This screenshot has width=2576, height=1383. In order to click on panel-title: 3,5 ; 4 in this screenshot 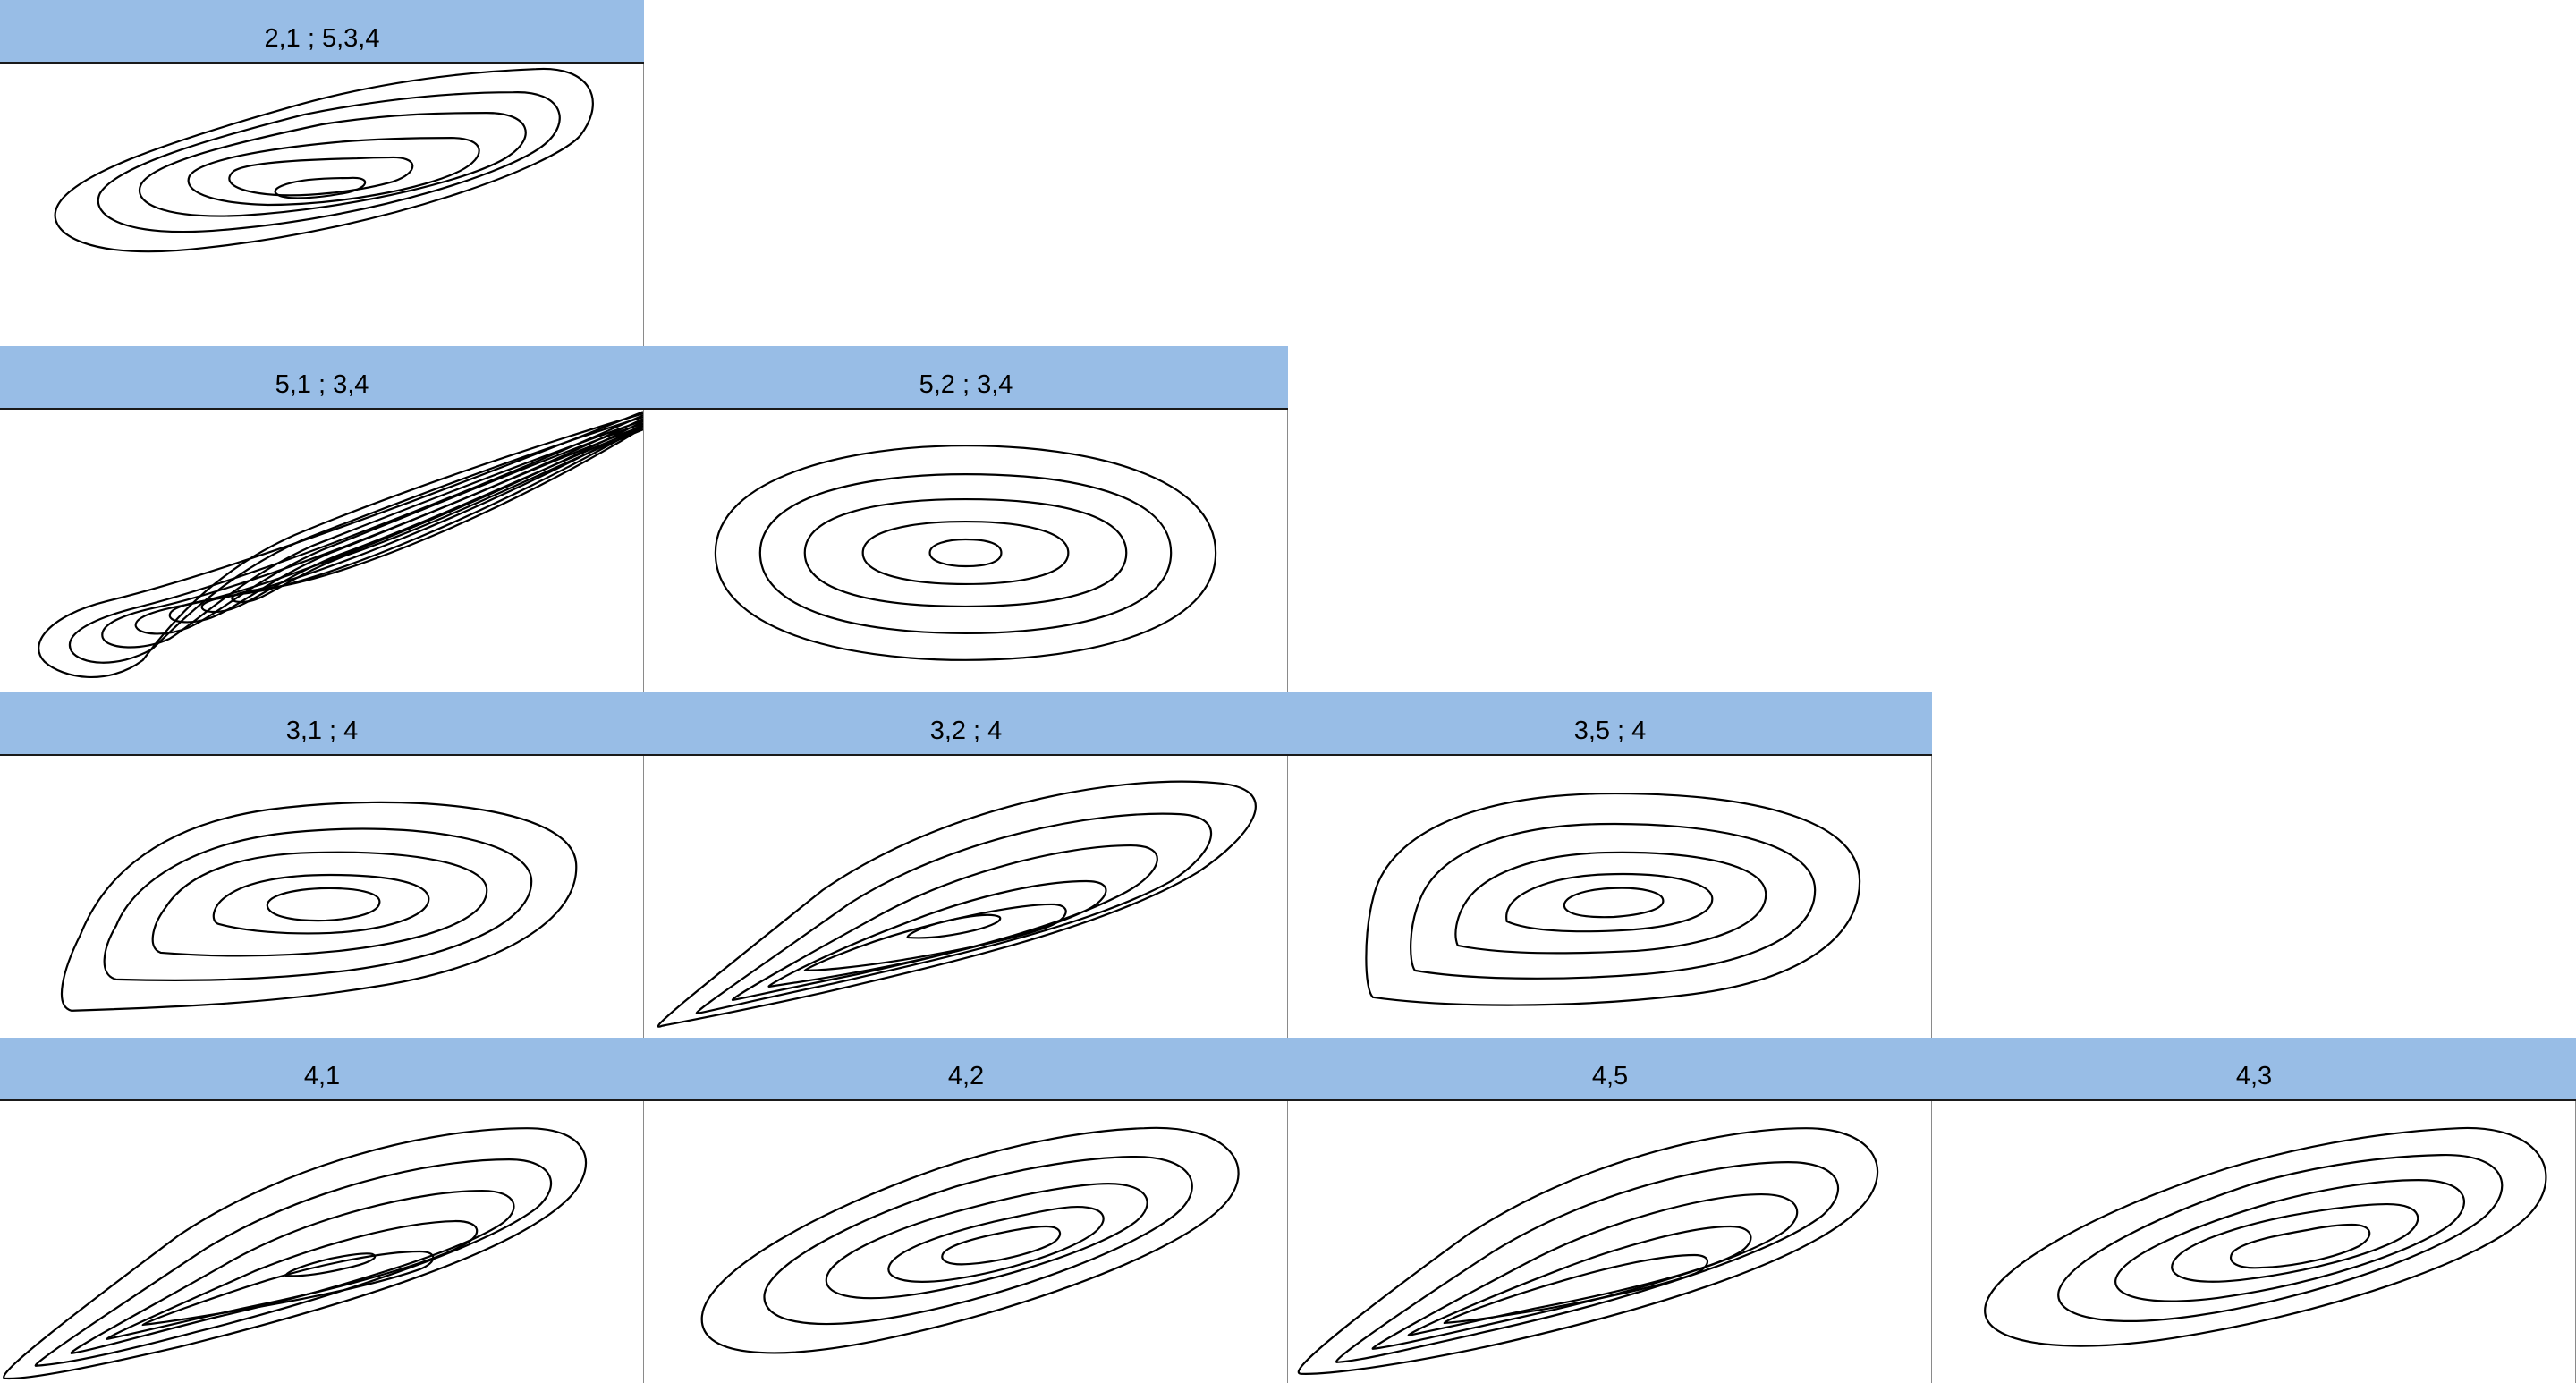, I will do `click(1610, 724)`.